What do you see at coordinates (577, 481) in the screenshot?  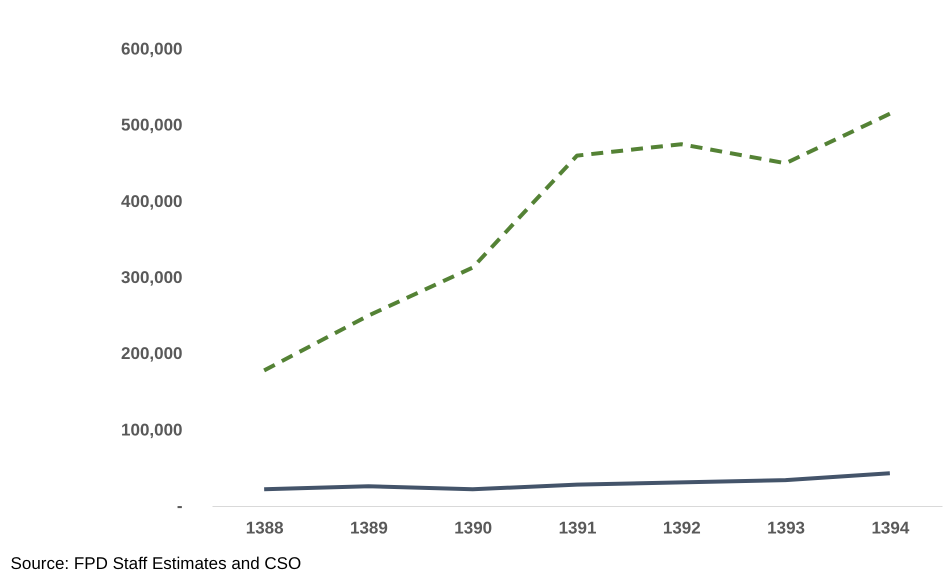 I see `line-series` at bounding box center [577, 481].